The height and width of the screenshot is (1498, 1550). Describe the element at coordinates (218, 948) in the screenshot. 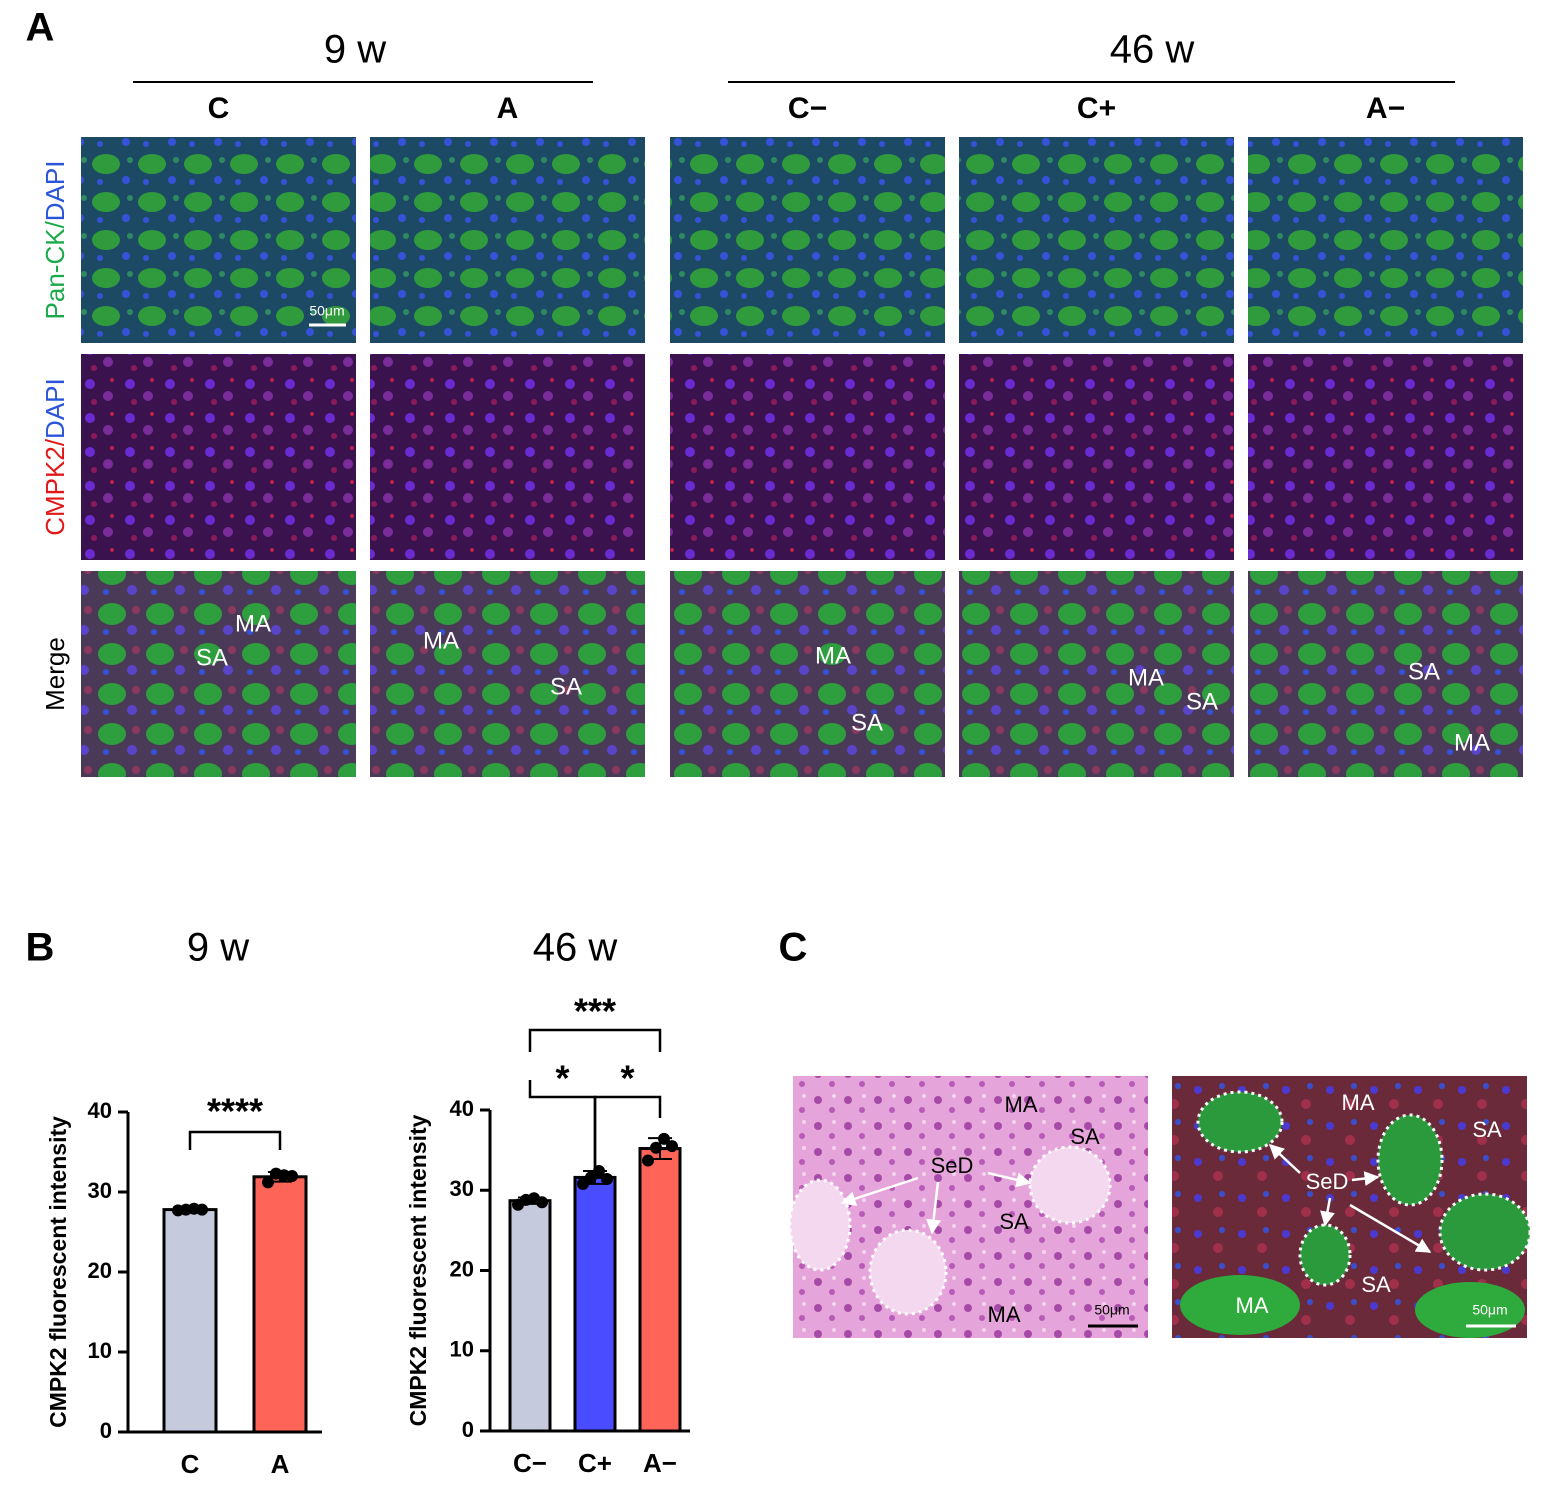

I see `chart-title: 9 w` at that location.